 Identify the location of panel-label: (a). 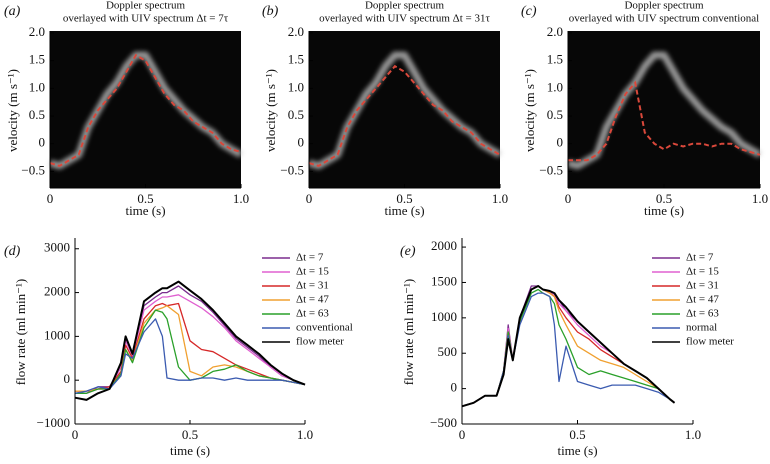
(12, 11).